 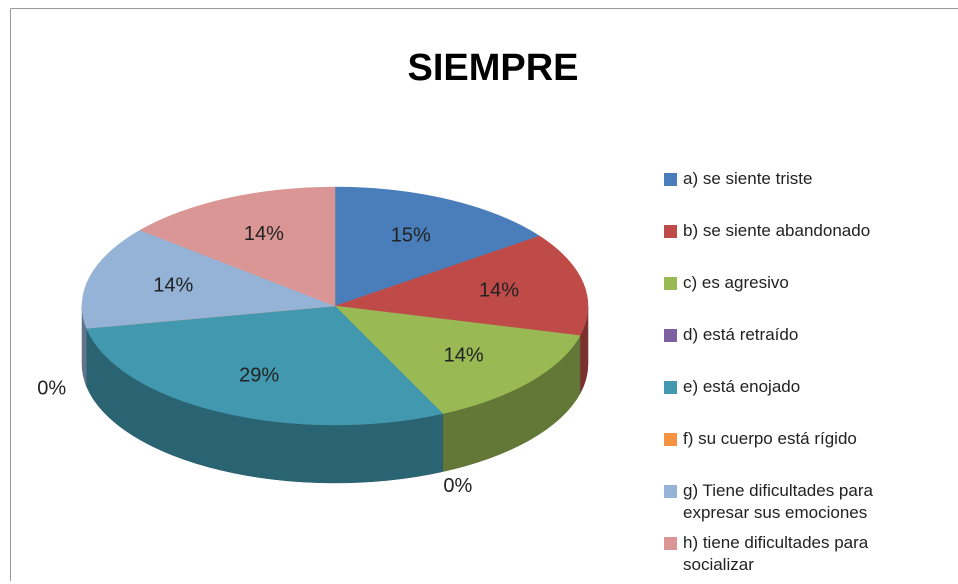 I want to click on data-label: 15%, so click(x=411, y=235).